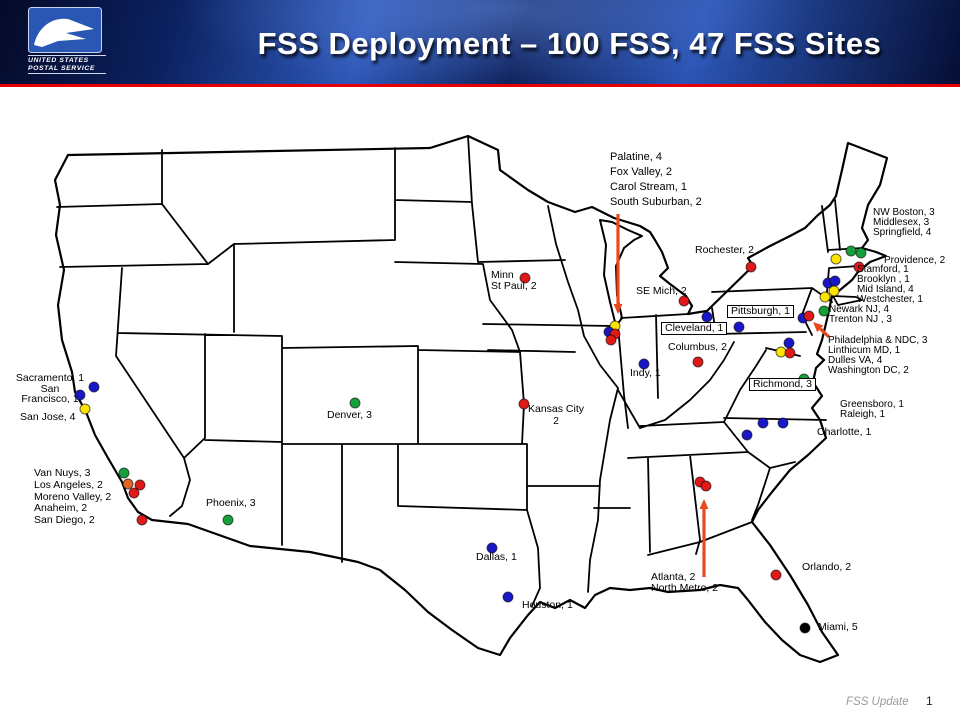 The width and height of the screenshot is (960, 720). What do you see at coordinates (739, 327) in the screenshot?
I see `site-dot-pittsburgh` at bounding box center [739, 327].